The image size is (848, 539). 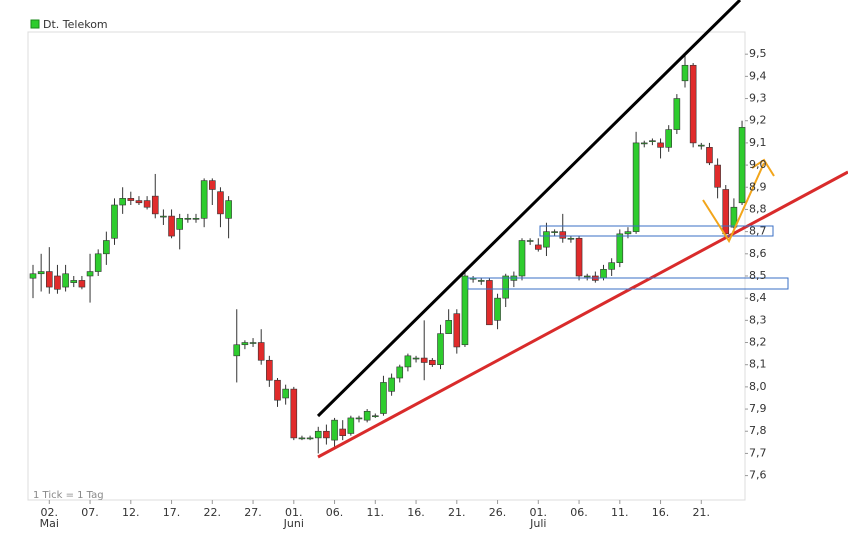 I want to click on annotation-arrow, so click(x=733, y=203).